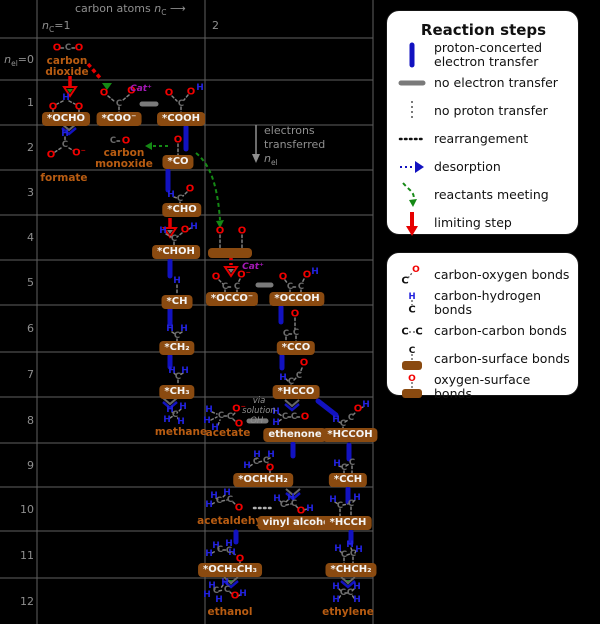  Describe the element at coordinates (178, 162) in the screenshot. I see `species-co: *CO` at that location.